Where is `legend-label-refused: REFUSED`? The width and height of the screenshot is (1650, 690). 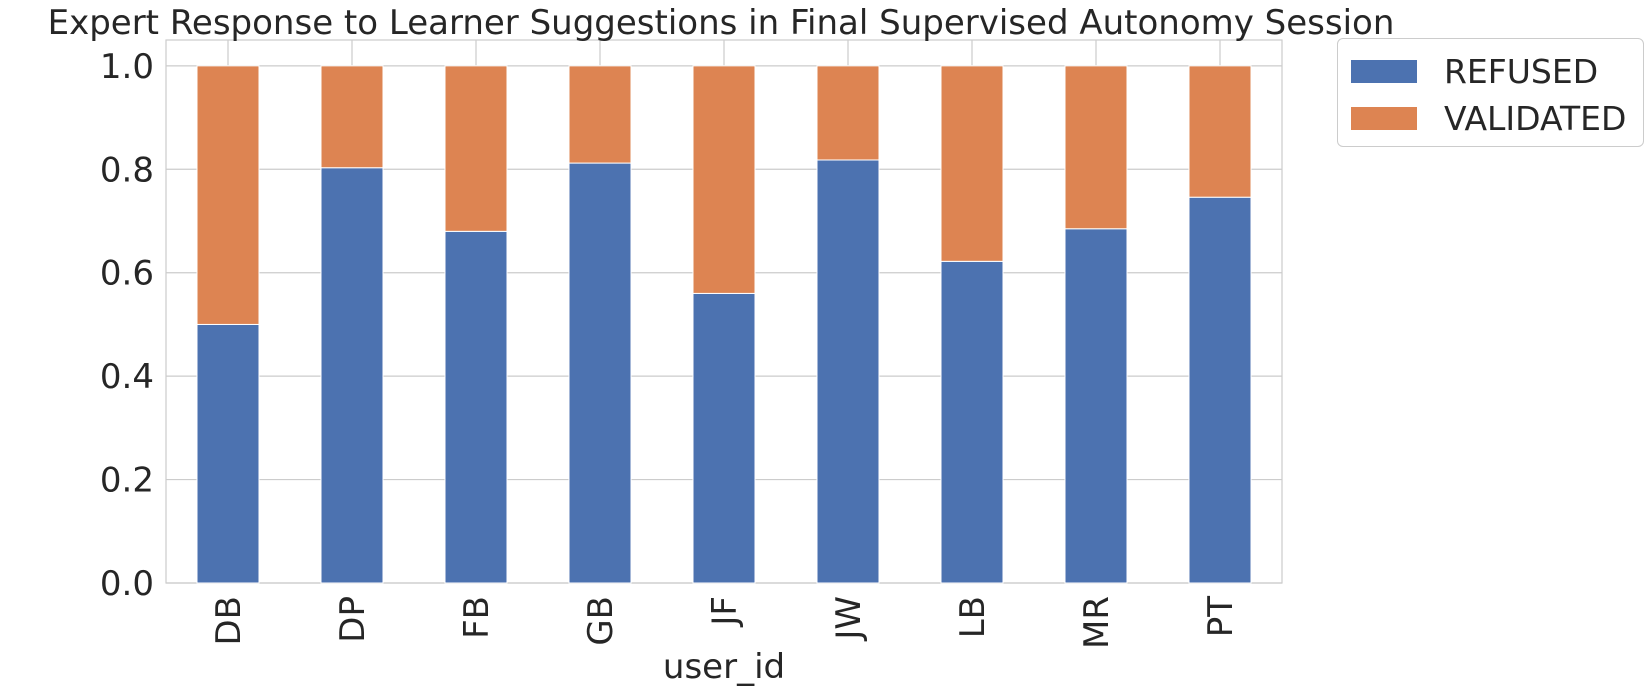
legend-label-refused: REFUSED is located at coordinates (1521, 71).